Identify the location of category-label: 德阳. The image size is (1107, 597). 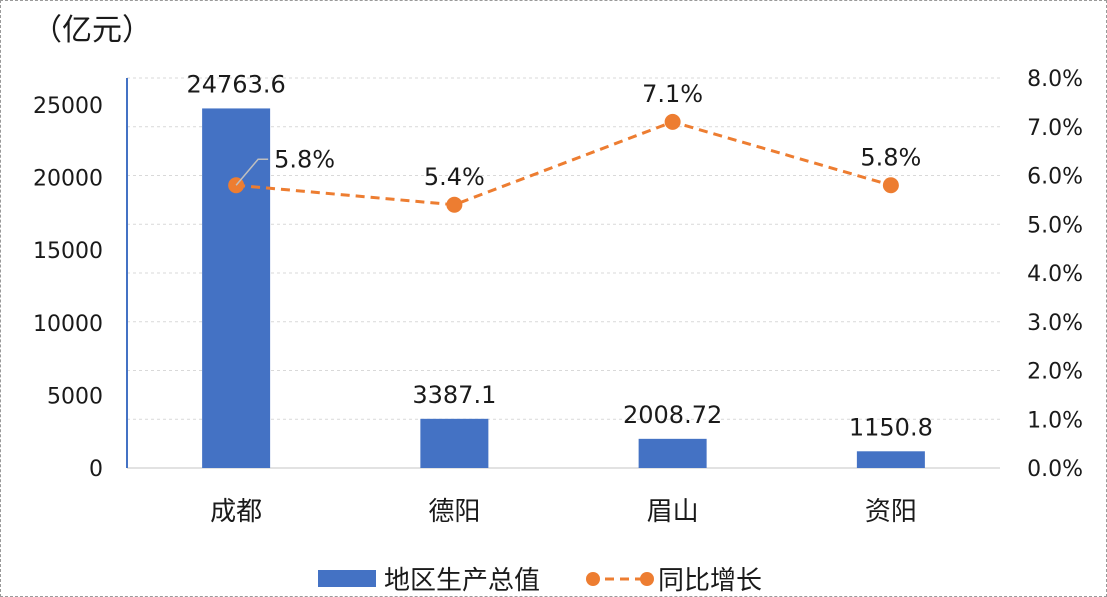
(454, 512).